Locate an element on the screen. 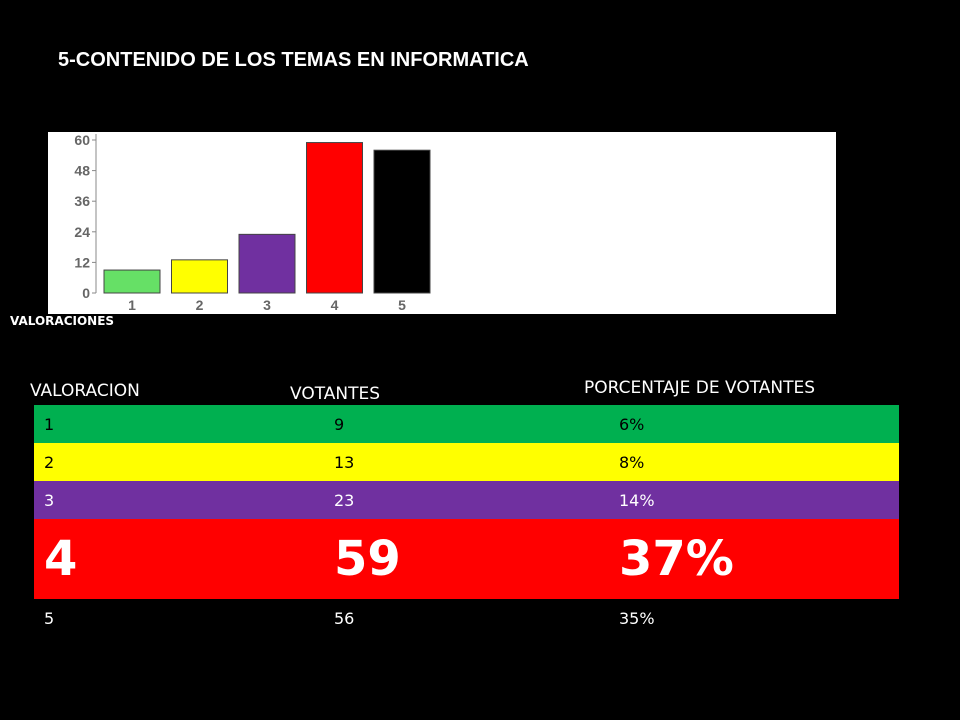 The width and height of the screenshot is (960, 720). header-valoracion: VALORACION is located at coordinates (85, 391).